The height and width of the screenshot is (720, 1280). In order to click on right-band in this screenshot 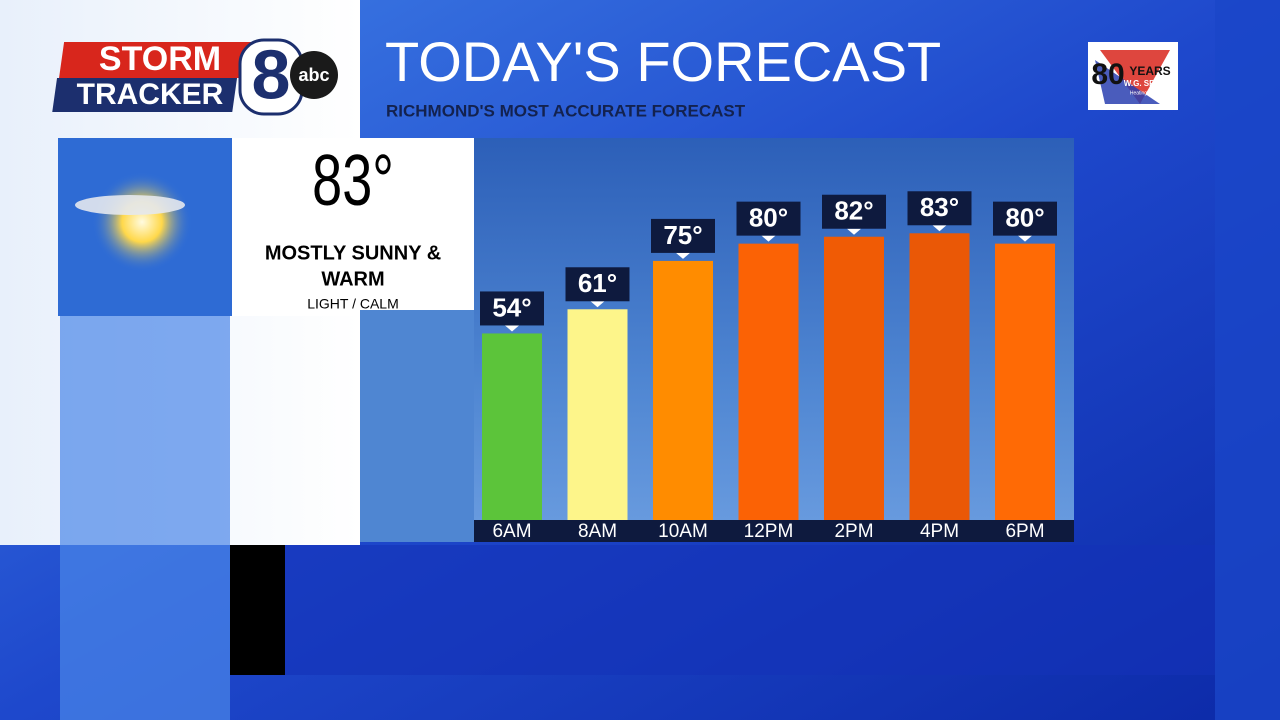, I will do `click(1247, 360)`.